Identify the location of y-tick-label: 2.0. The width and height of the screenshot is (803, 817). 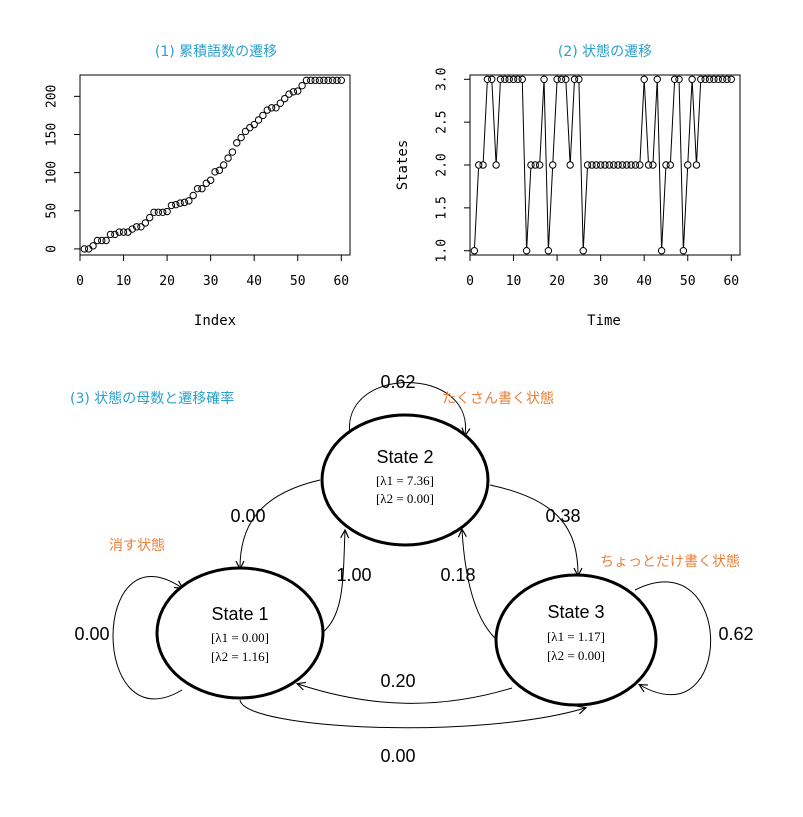
(442, 164).